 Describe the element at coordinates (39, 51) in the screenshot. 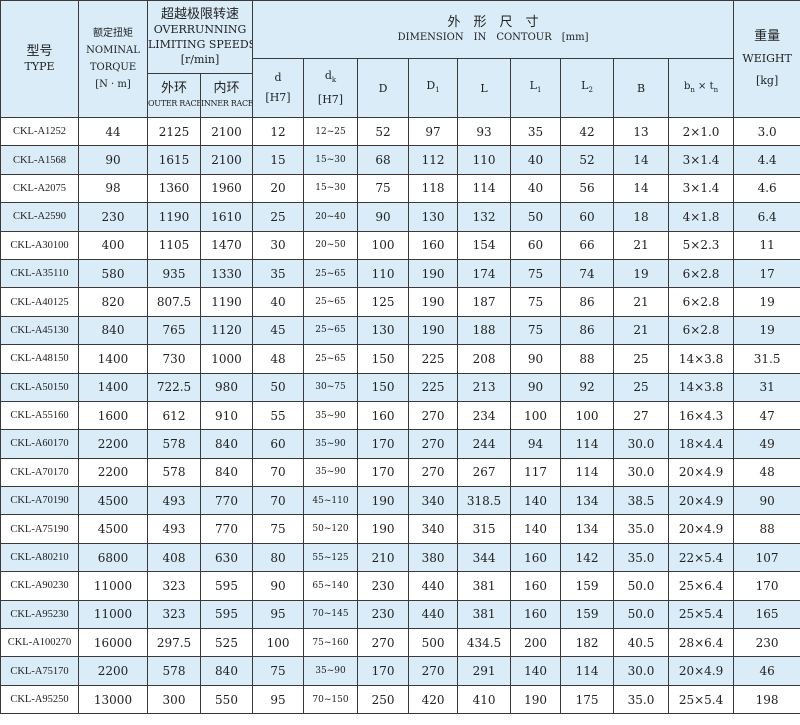

I see `type-cn: 型号` at that location.